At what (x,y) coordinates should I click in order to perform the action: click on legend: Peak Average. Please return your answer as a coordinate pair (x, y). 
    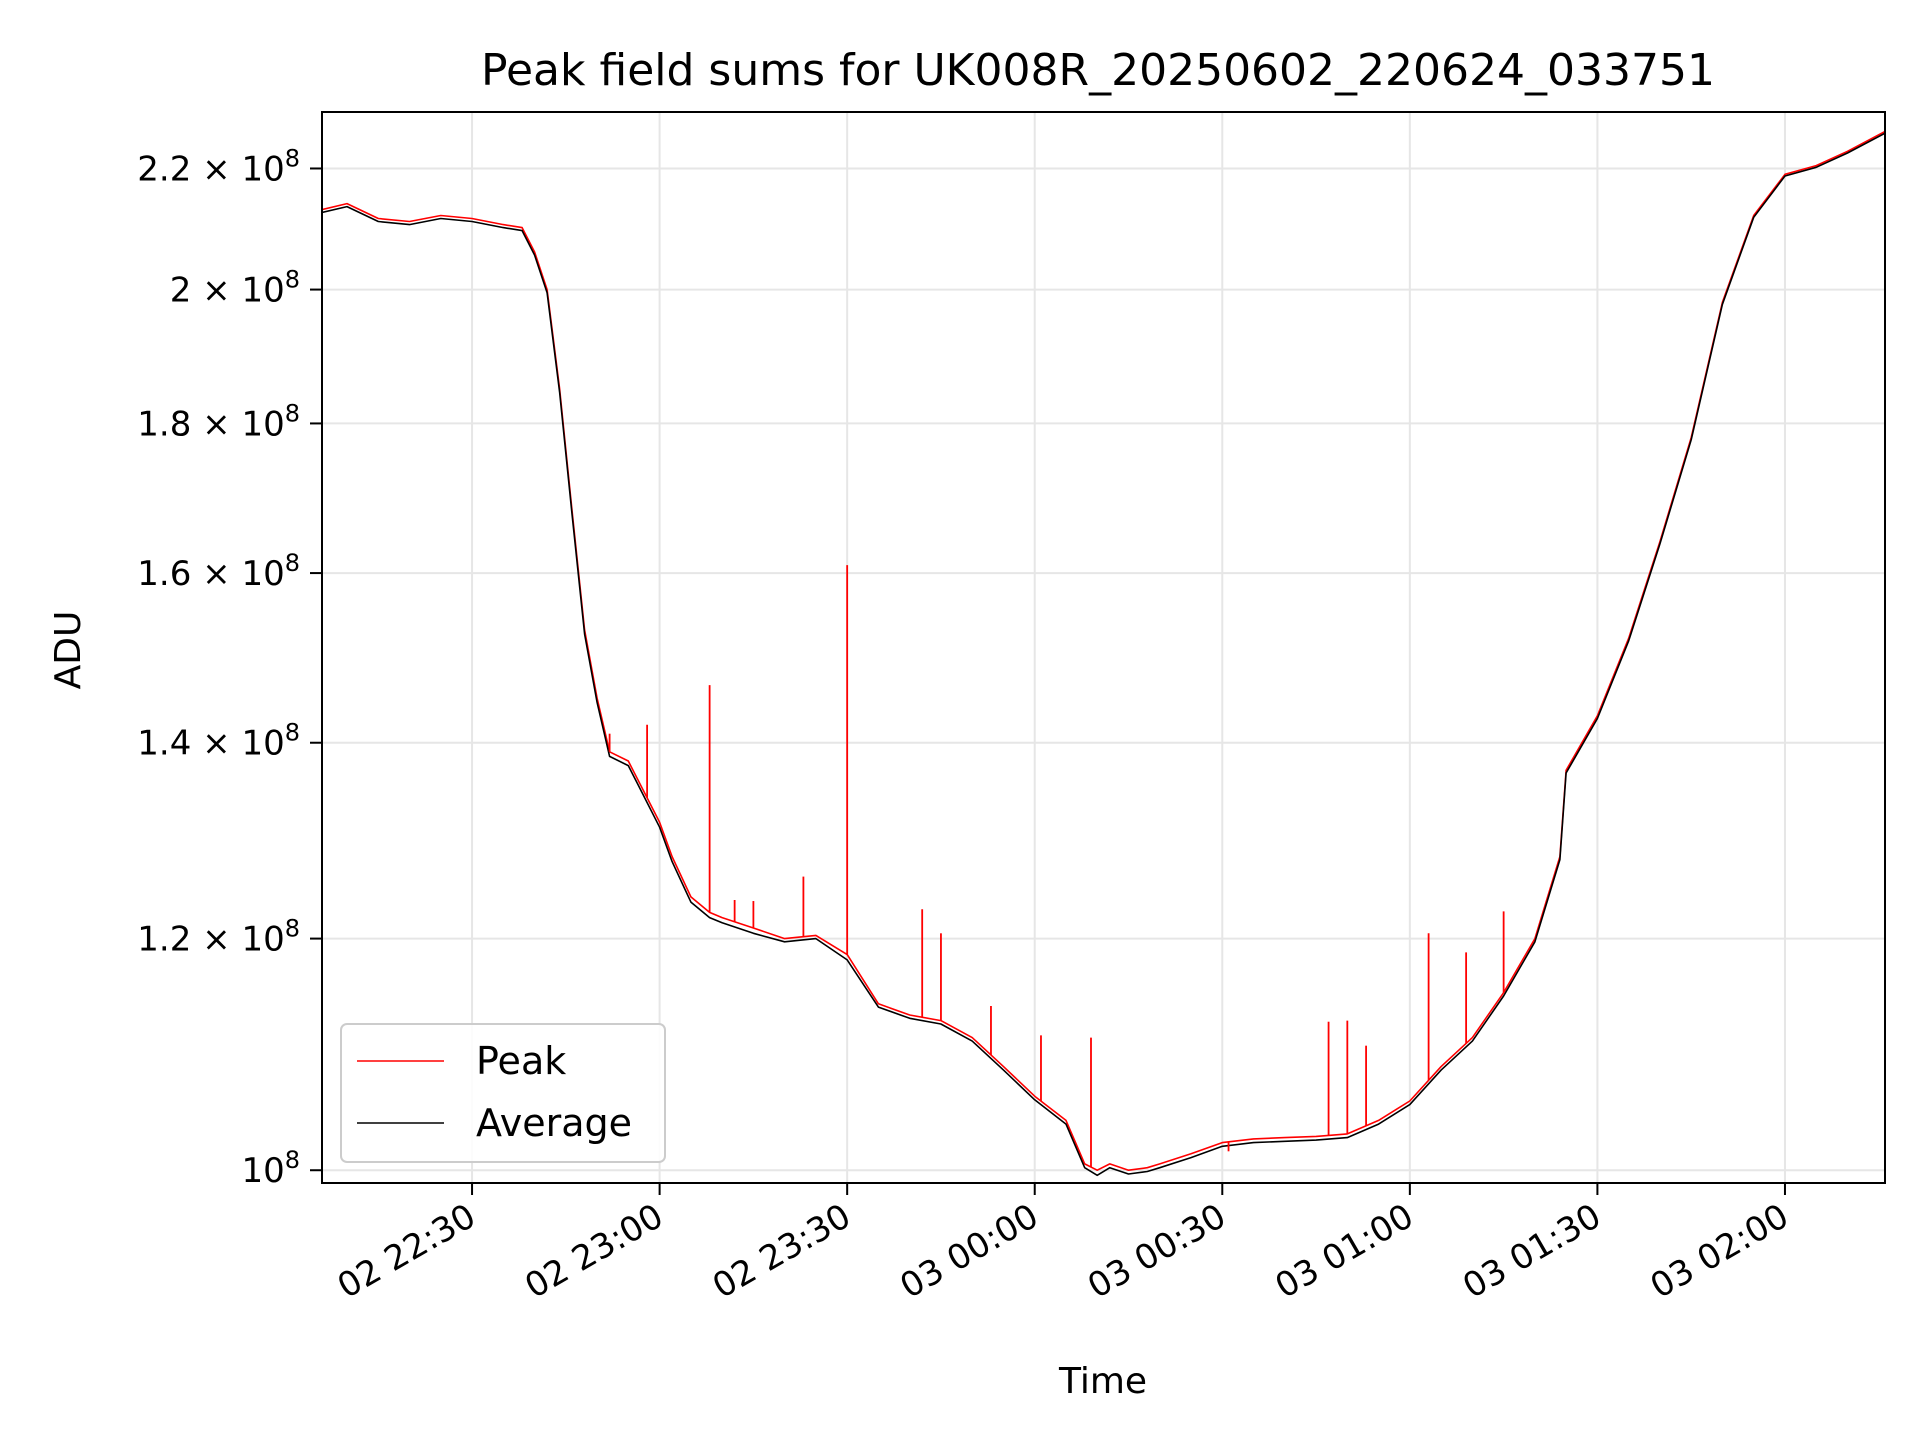
    Looking at the image, I should click on (503, 1093).